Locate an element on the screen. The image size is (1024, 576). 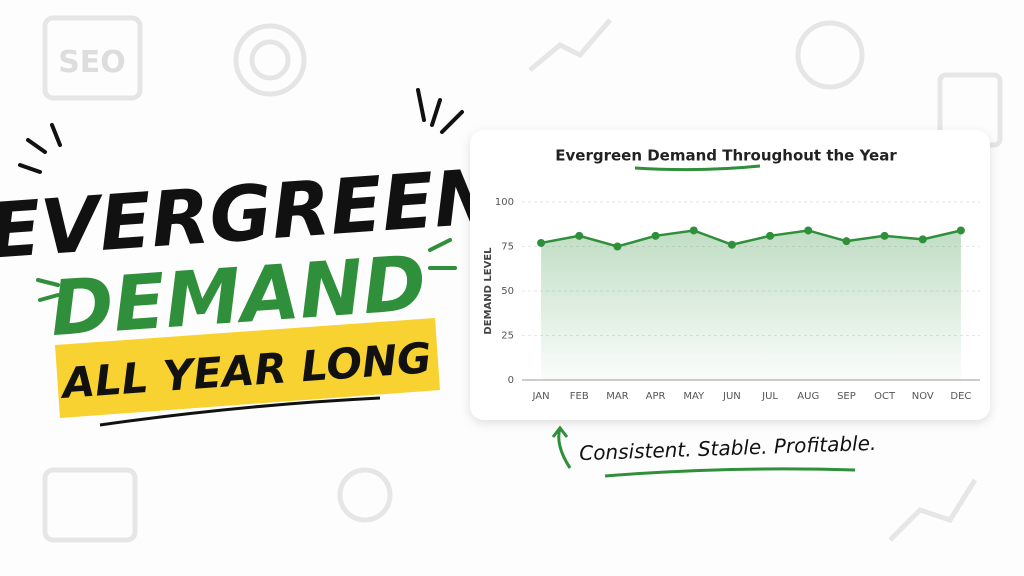
x-tick-label: DEC is located at coordinates (960, 396).